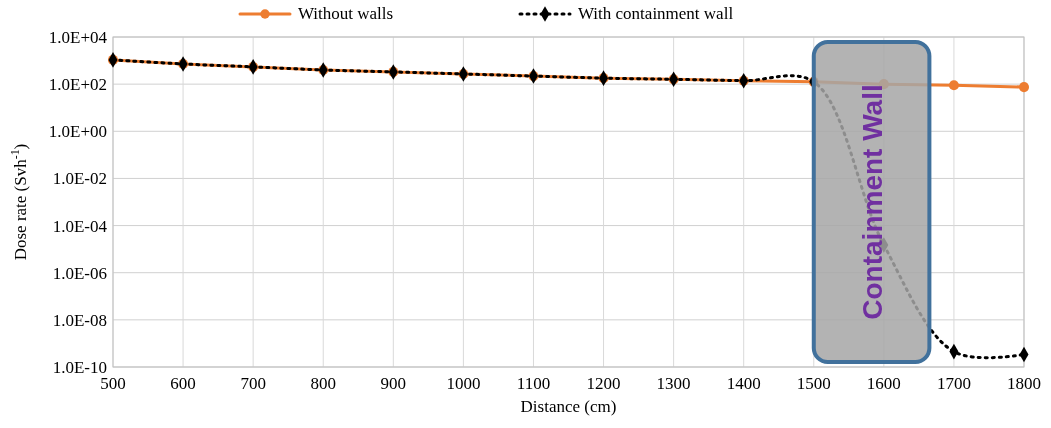  What do you see at coordinates (78, 37) in the screenshot?
I see `y-tick-label: 1.0E+04` at bounding box center [78, 37].